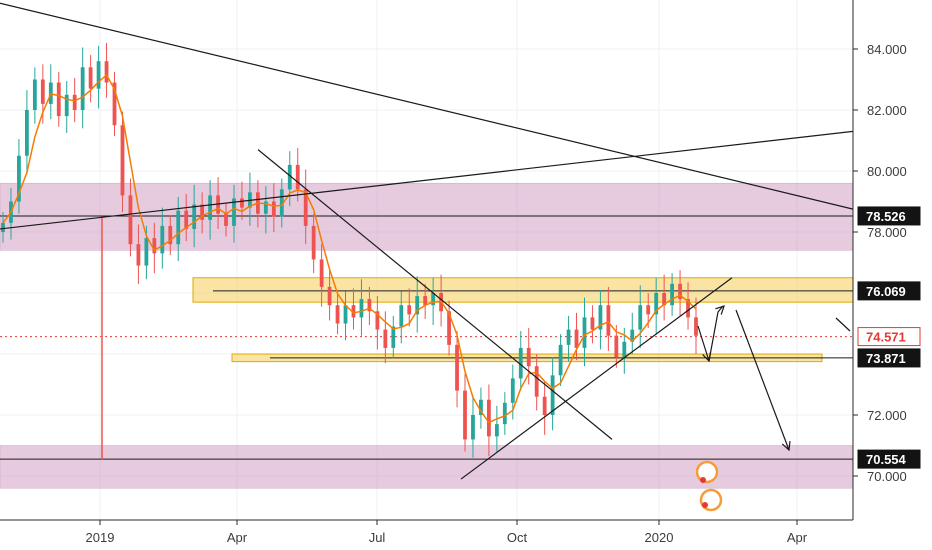 Image resolution: width=932 pixels, height=550 pixels. Describe the element at coordinates (762, 380) in the screenshot. I see `projection-arrow-down` at that location.